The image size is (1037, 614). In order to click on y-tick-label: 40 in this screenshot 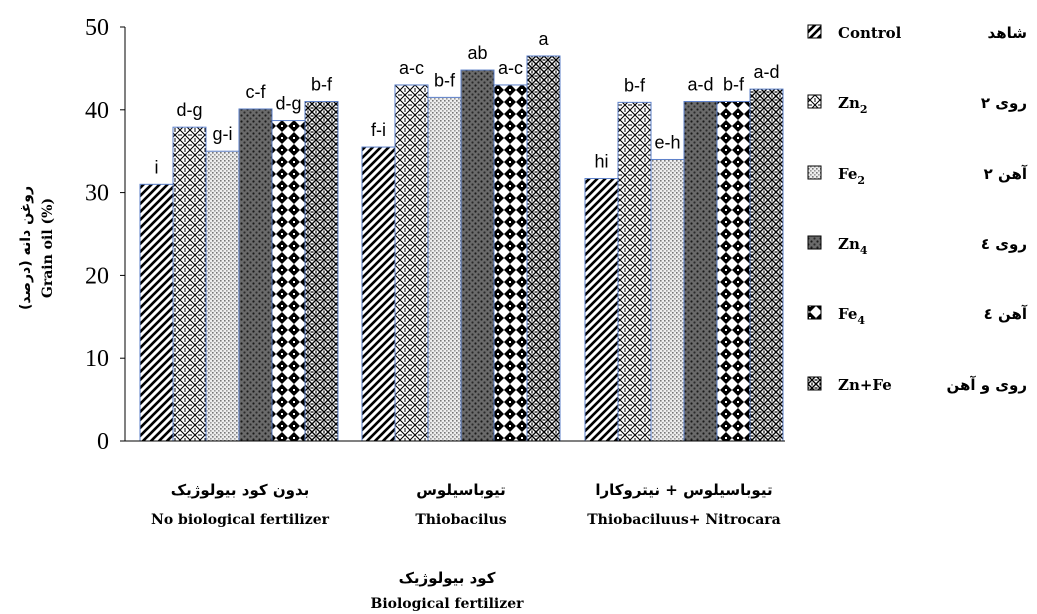, I will do `click(97, 111)`.